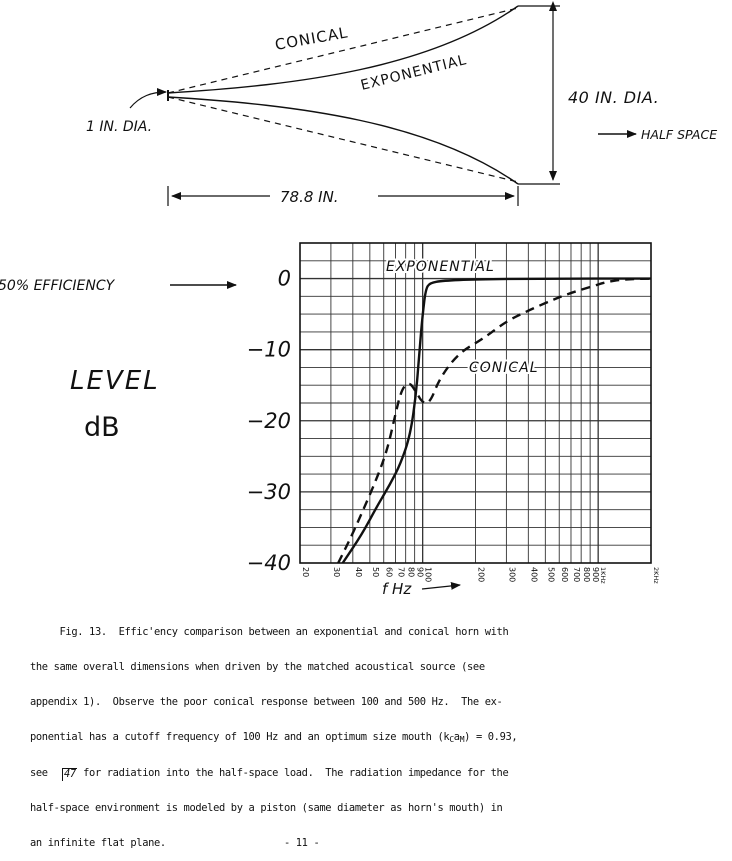 The width and height of the screenshot is (732, 861). What do you see at coordinates (603, 575) in the screenshot?
I see `x-tick-label: 1KHz` at bounding box center [603, 575].